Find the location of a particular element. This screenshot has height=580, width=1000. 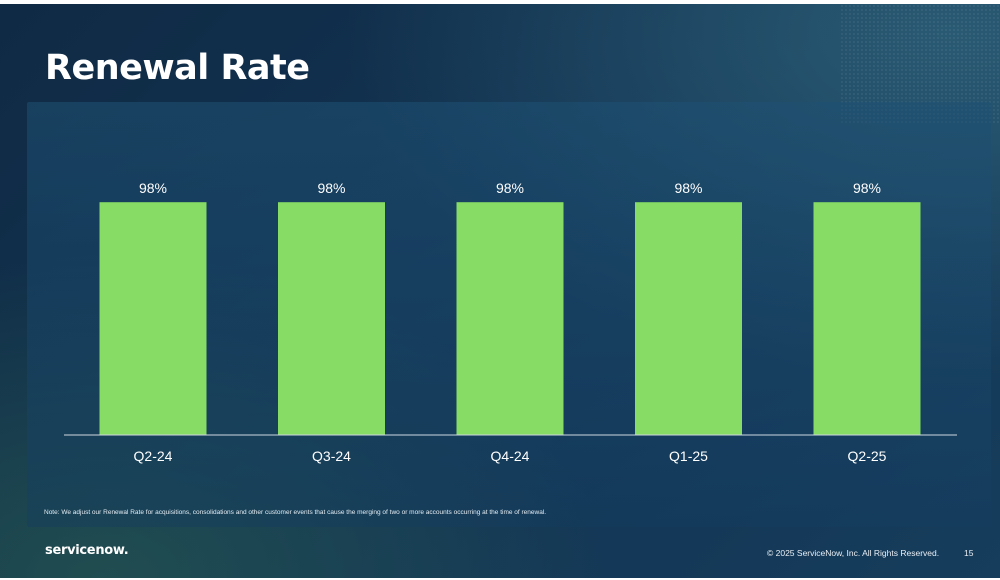

x-tick-label: Q1-25 is located at coordinates (688, 456).